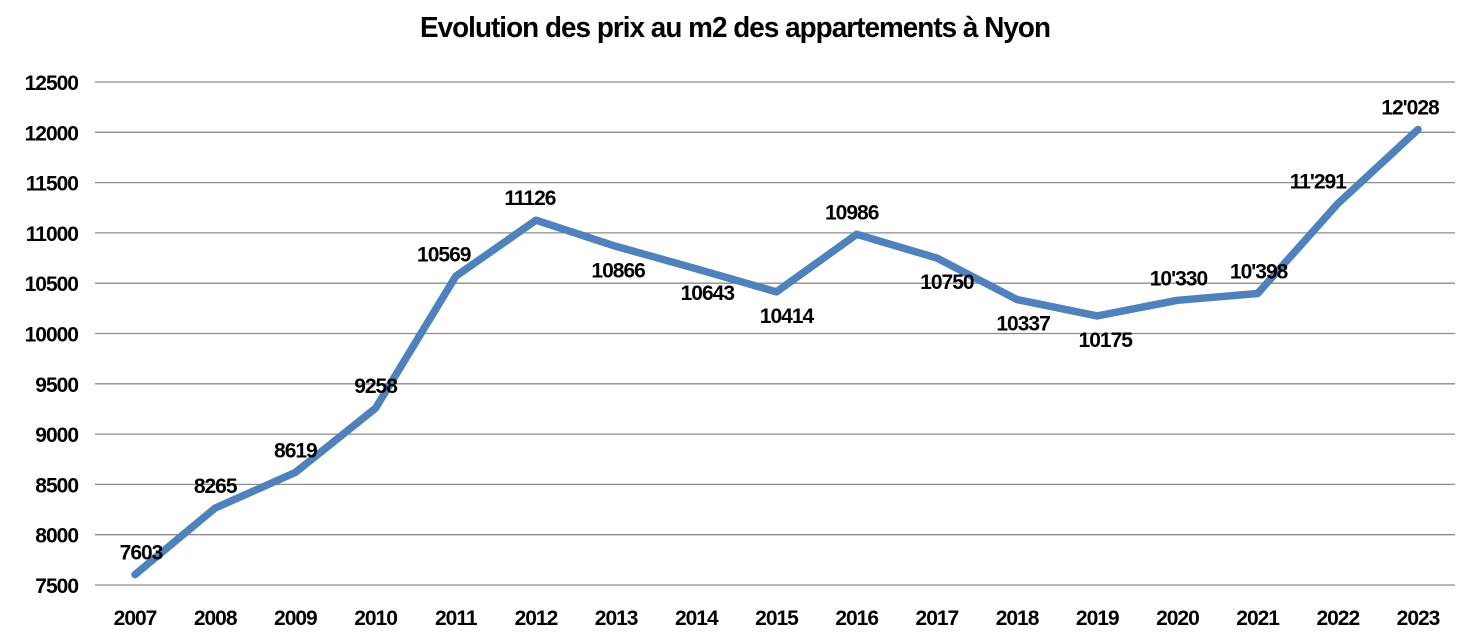  Describe the element at coordinates (1179, 278) in the screenshot. I see `data-label: 10'330` at that location.